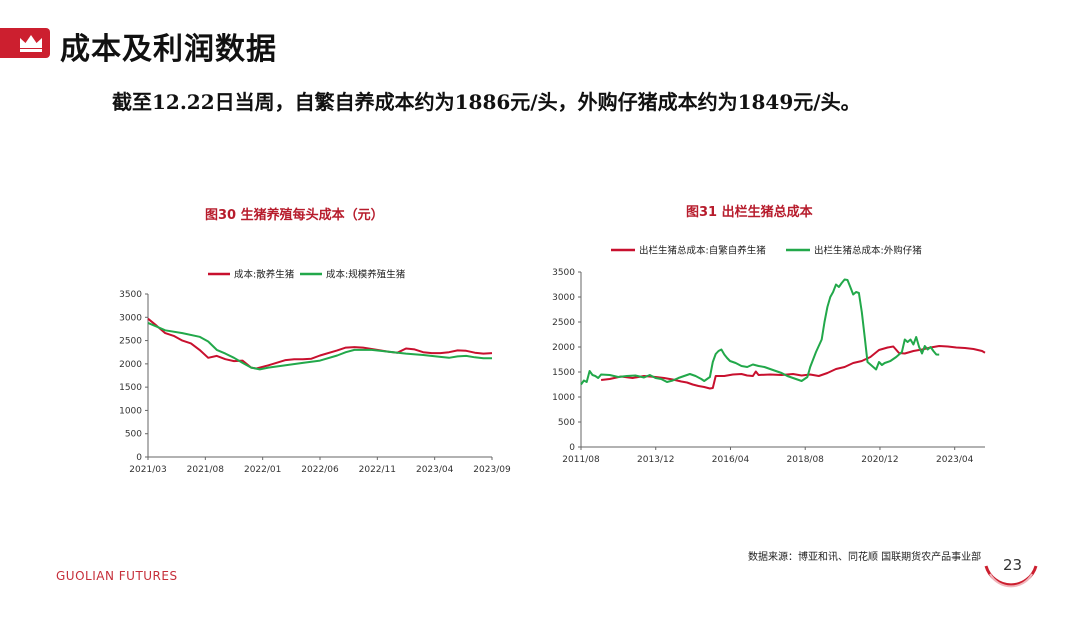 The height and width of the screenshot is (627, 1080). I want to click on chart2-x-tick-label: 2016/04, so click(731, 460).